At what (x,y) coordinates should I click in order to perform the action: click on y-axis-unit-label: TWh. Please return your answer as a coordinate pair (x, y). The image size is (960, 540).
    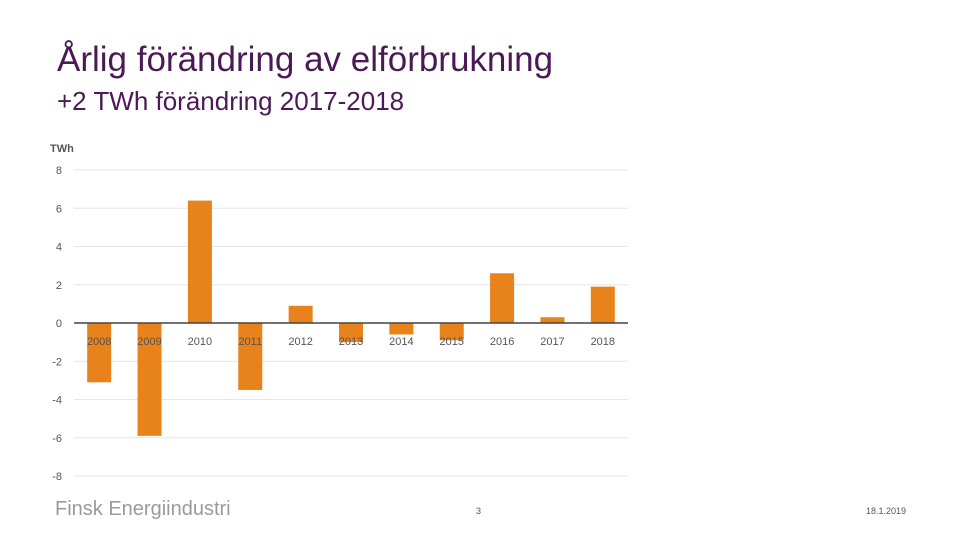
    Looking at the image, I should click on (62, 149).